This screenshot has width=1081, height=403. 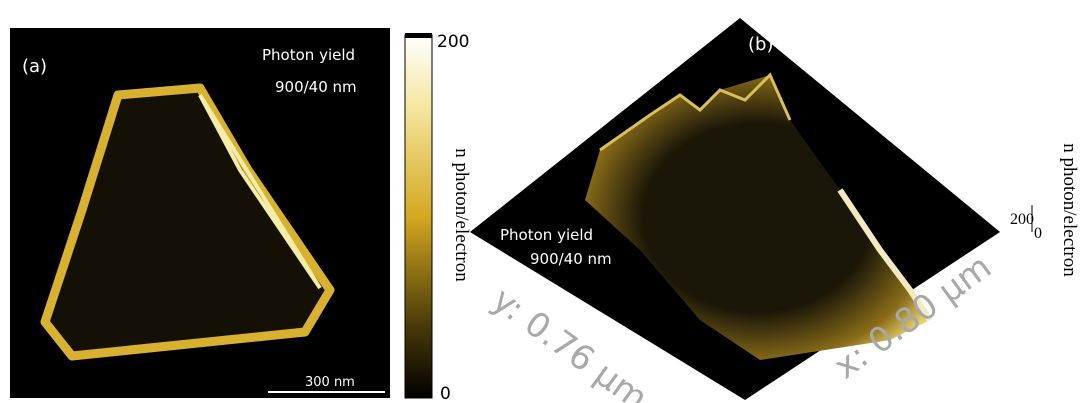 I want to click on panel-label: (b), so click(x=760, y=44).